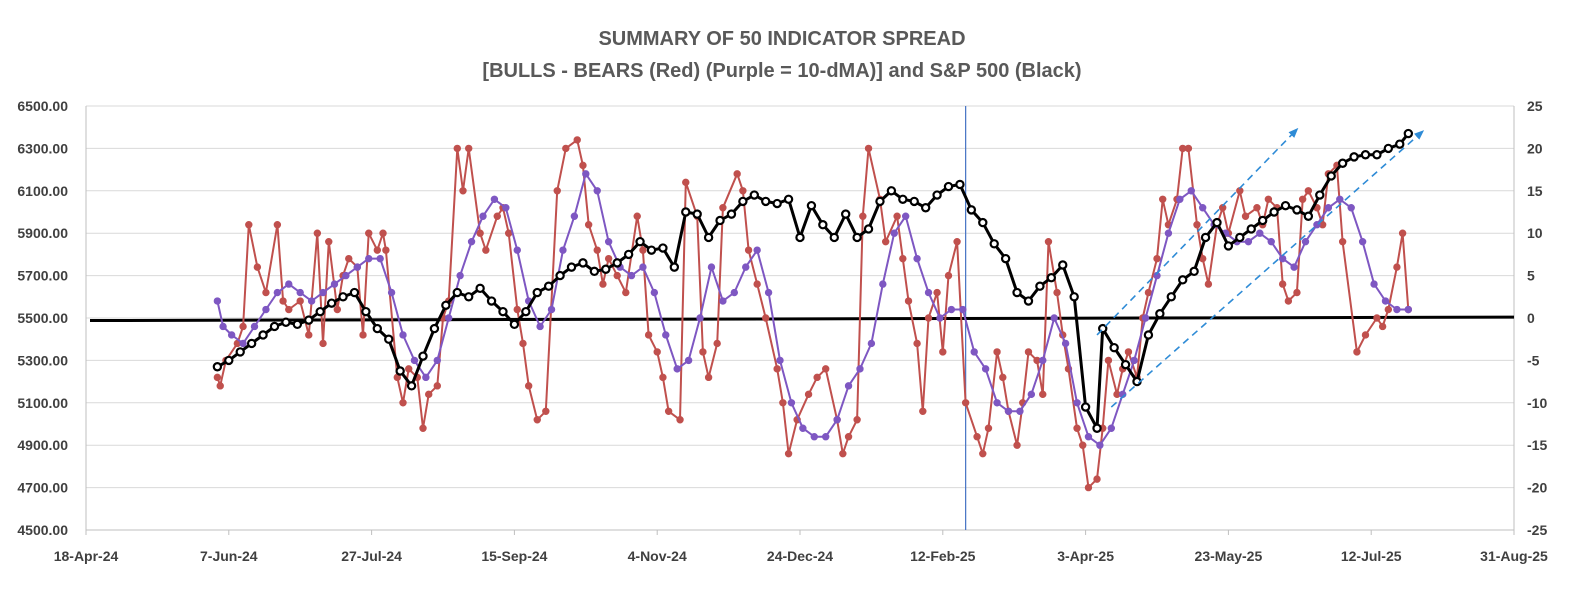 This screenshot has height=610, width=1593. I want to click on left-tick-label: 4700.00, so click(42, 488).